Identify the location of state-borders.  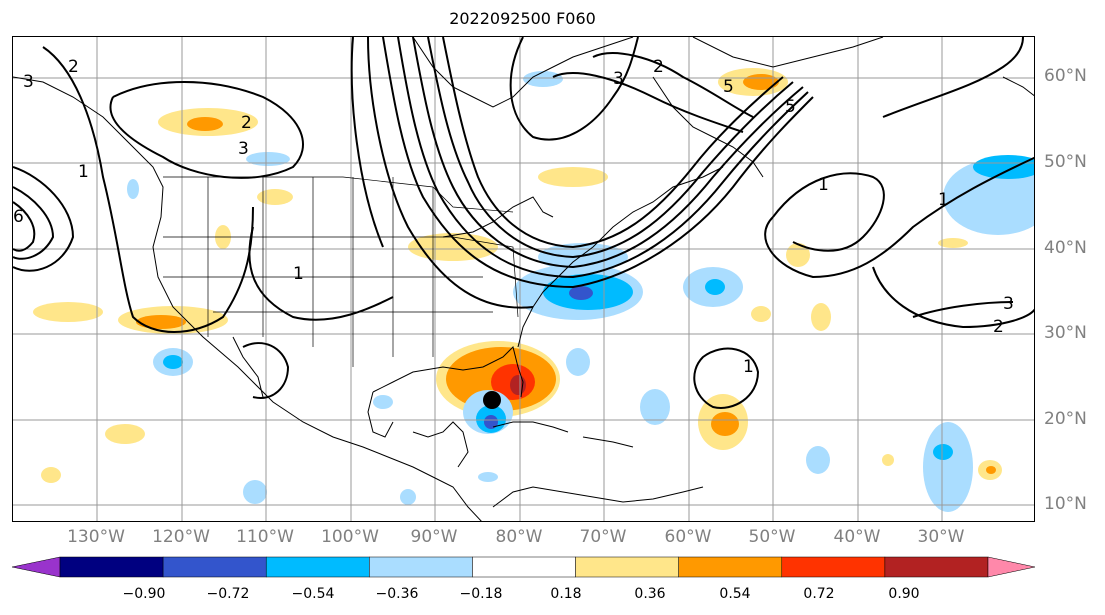
(341, 271).